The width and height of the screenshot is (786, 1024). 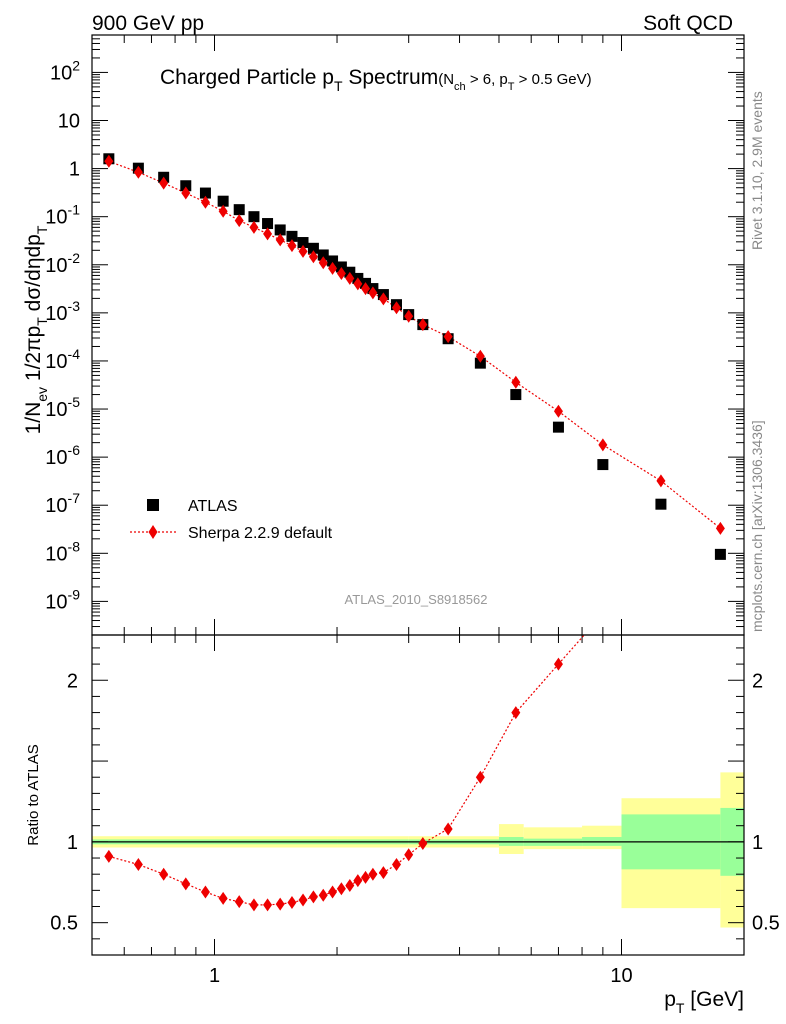 I want to click on legend-label-sherpa: Sherpa 2.2.9 default, so click(x=260, y=533).